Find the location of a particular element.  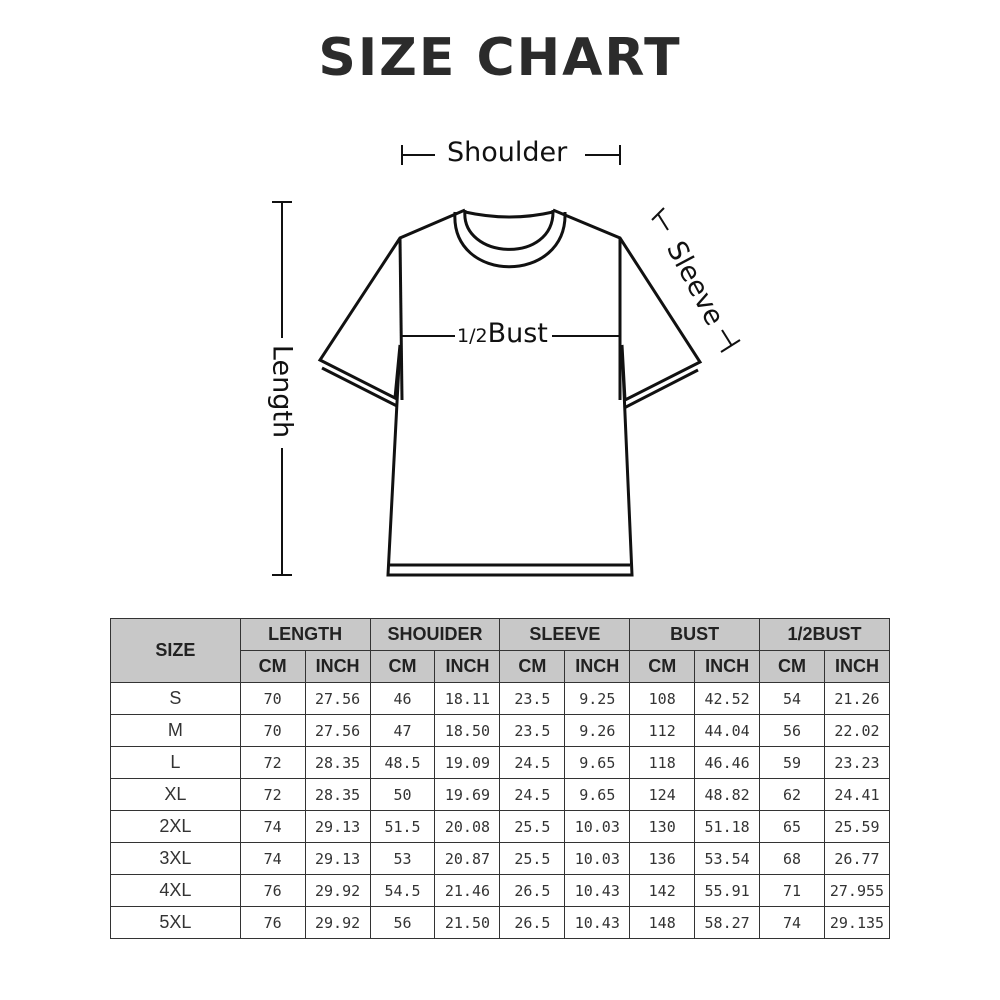

value-cell: 21.46 is located at coordinates (467, 890).